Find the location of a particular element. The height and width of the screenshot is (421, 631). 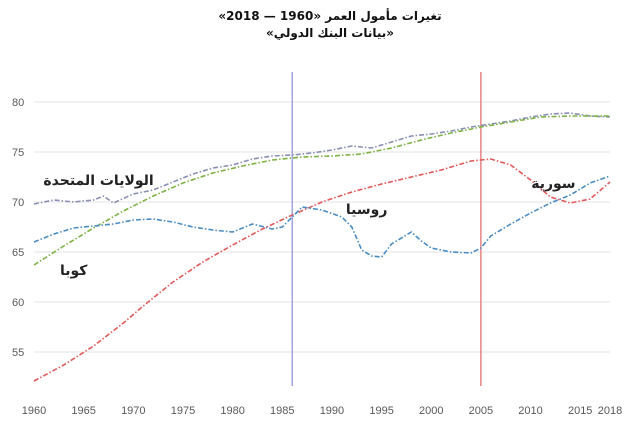

y-tick-65: 65 is located at coordinates (18, 253).